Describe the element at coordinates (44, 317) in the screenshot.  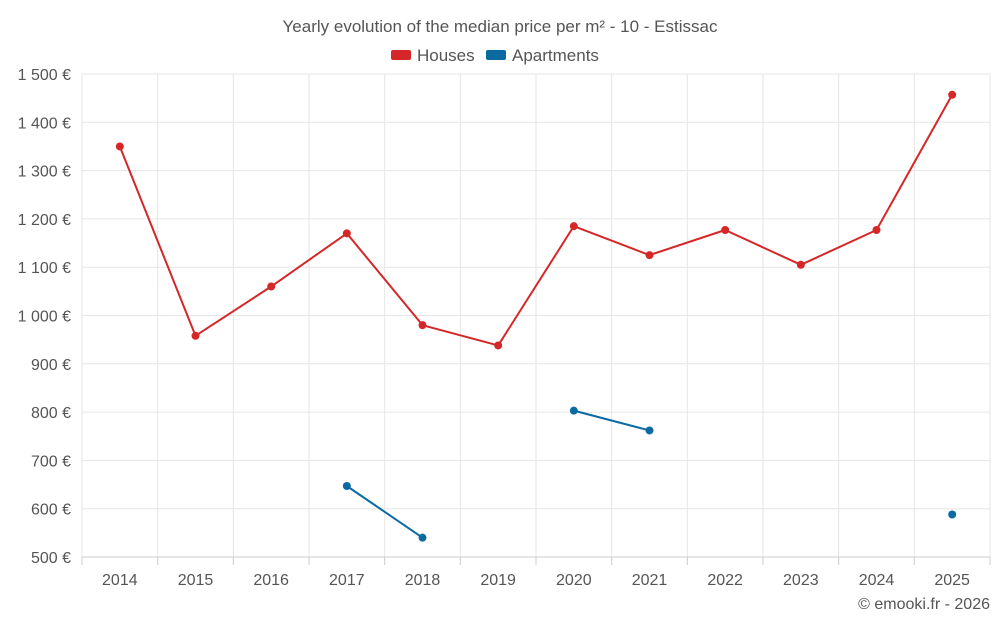
I see `y-tick-label: 1 000 €` at that location.